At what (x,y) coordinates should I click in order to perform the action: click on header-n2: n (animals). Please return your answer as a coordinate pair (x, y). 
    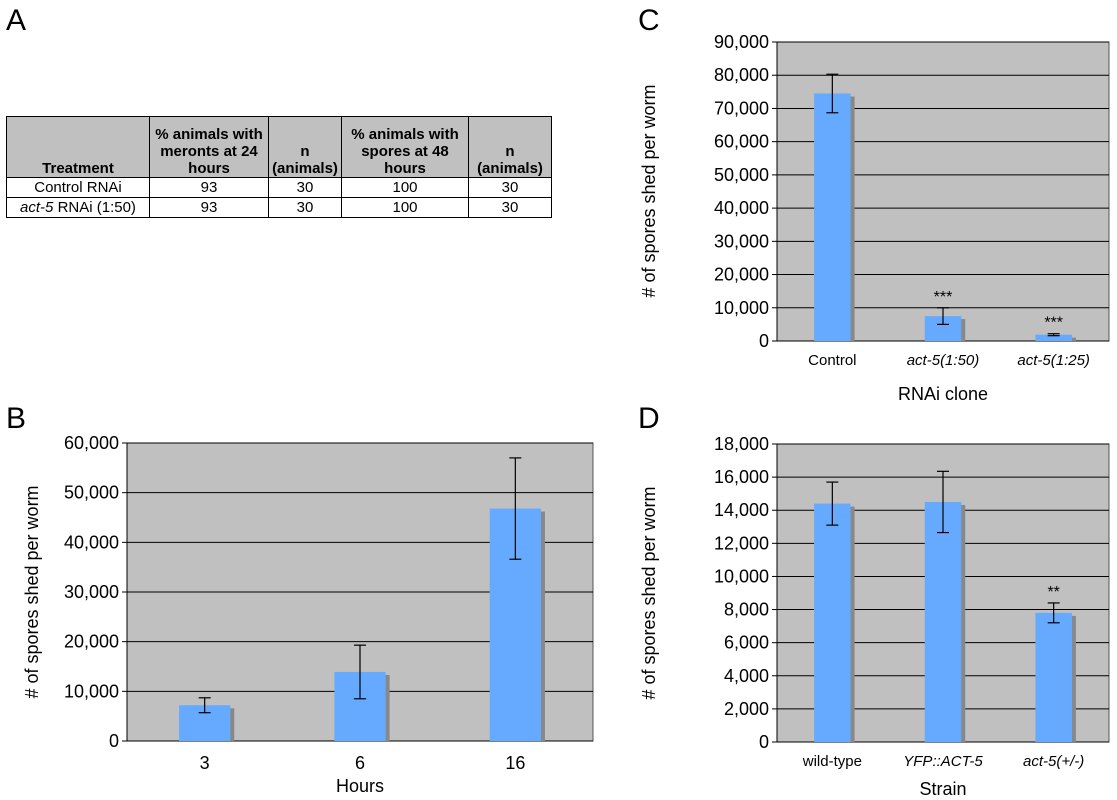
    Looking at the image, I should click on (510, 147).